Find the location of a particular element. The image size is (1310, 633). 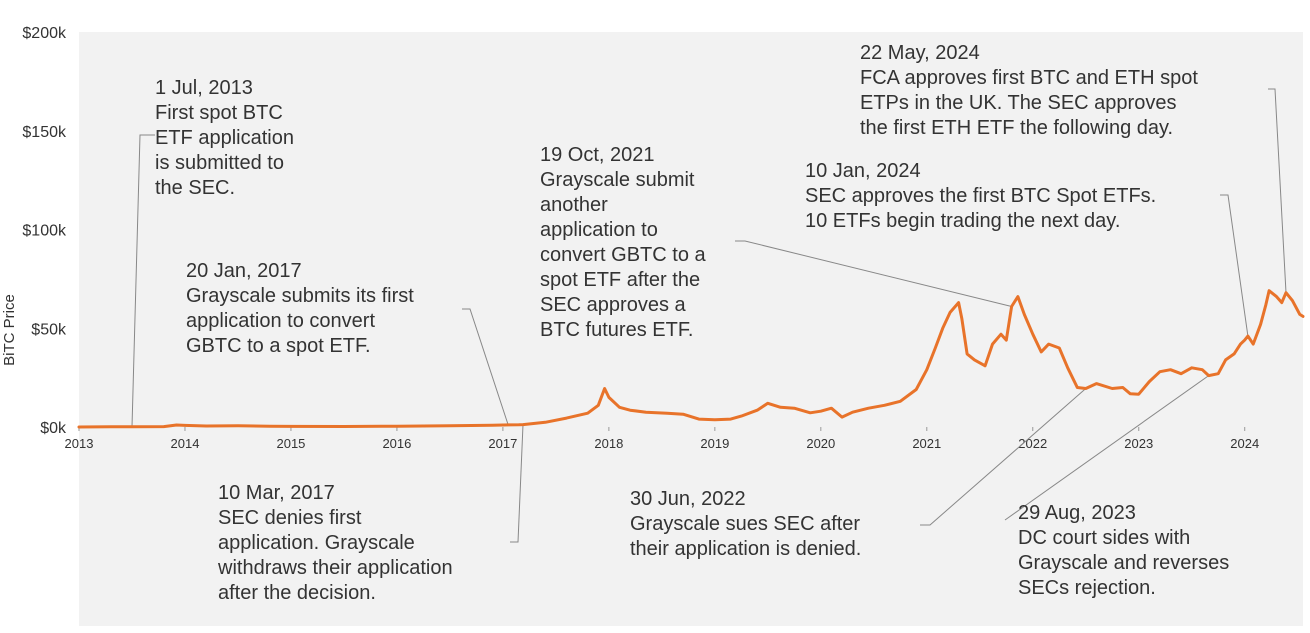

annotation-date: 10 Jan, 2024 is located at coordinates (863, 171).